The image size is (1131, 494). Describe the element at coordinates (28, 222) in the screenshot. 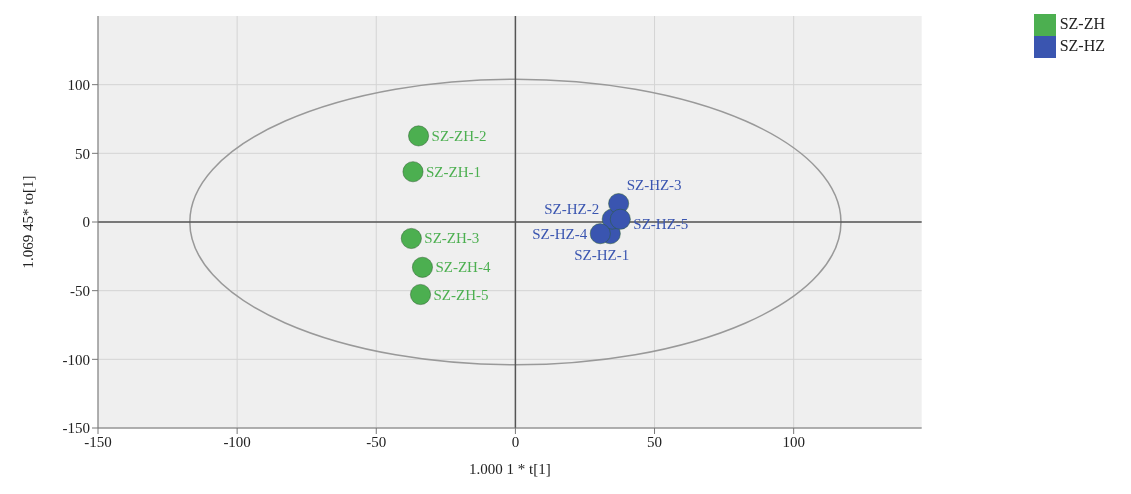

I see `y-axis-title: 1.069 45* to[1]` at that location.